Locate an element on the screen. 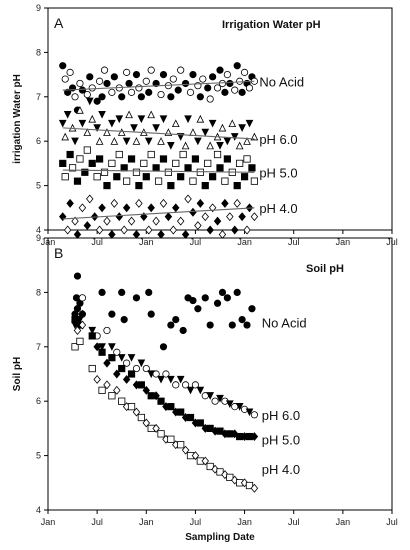 The width and height of the screenshot is (410, 550). trend-line is located at coordinates (158, 213).